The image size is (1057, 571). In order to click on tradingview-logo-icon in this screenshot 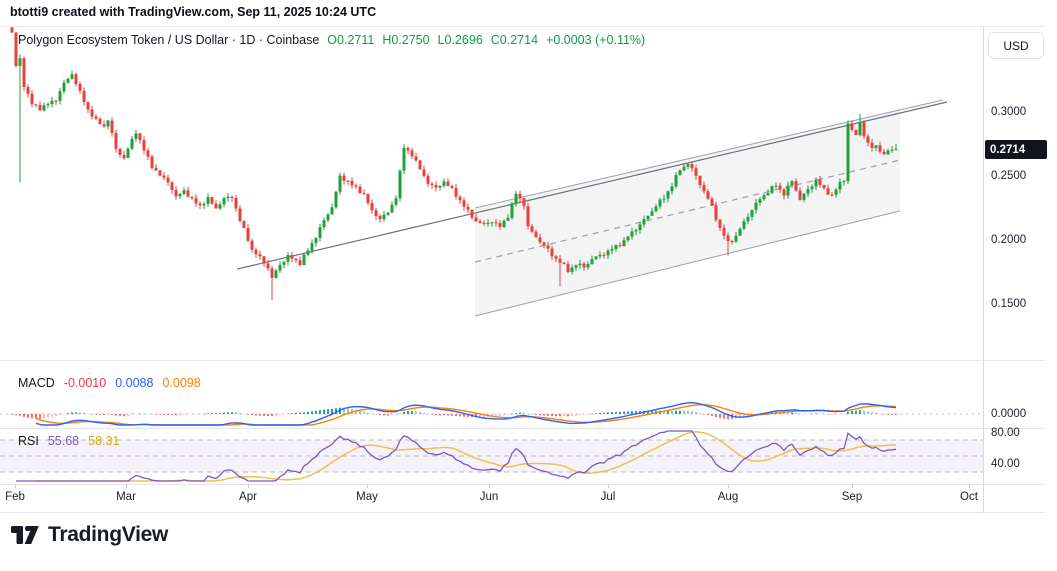, I will do `click(25, 535)`.